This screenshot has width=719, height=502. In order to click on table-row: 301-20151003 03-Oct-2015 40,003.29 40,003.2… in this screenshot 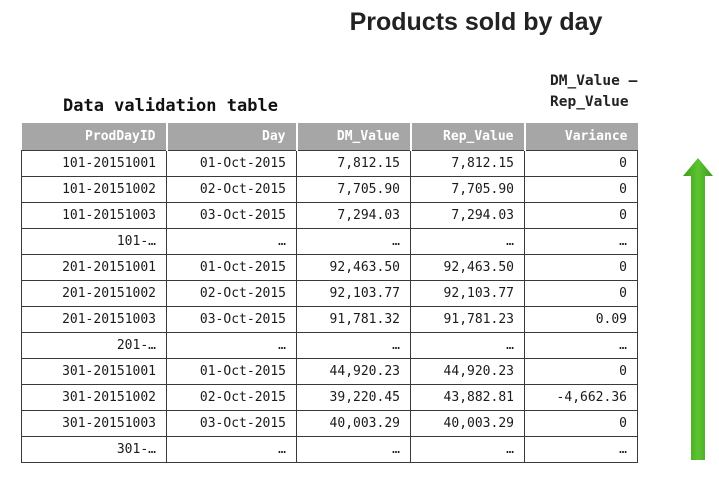, I will do `click(329, 423)`.